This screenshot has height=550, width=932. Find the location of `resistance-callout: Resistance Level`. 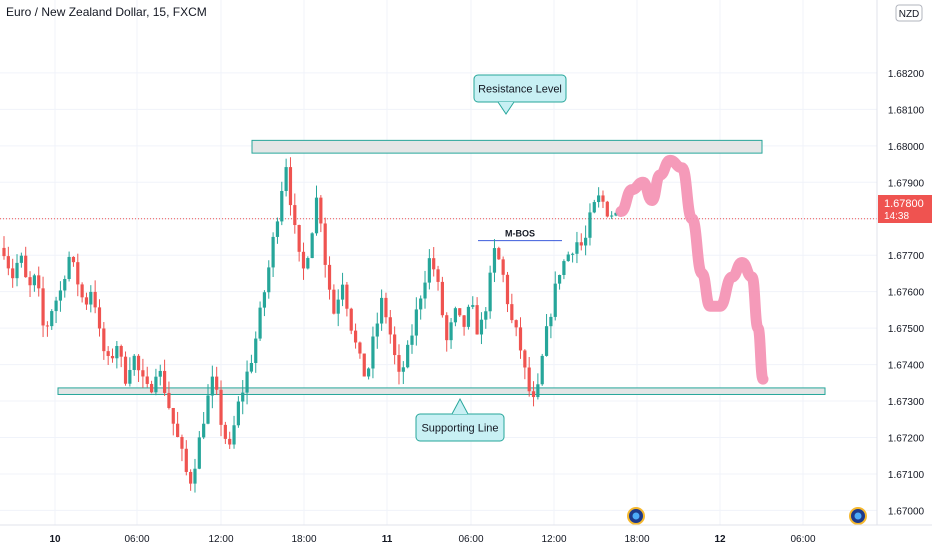

resistance-callout: Resistance Level is located at coordinates (520, 94).